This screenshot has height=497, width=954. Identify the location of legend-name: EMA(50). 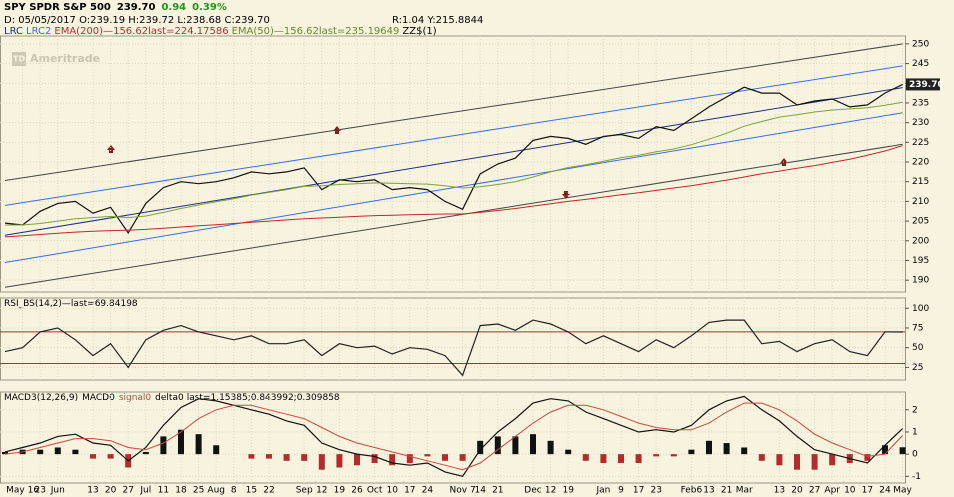
(253, 31).